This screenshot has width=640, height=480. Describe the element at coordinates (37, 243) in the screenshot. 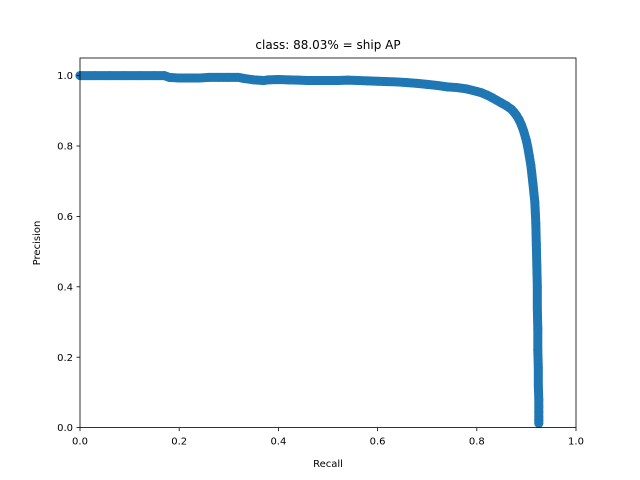

I see `y-axis-label: Precision` at that location.